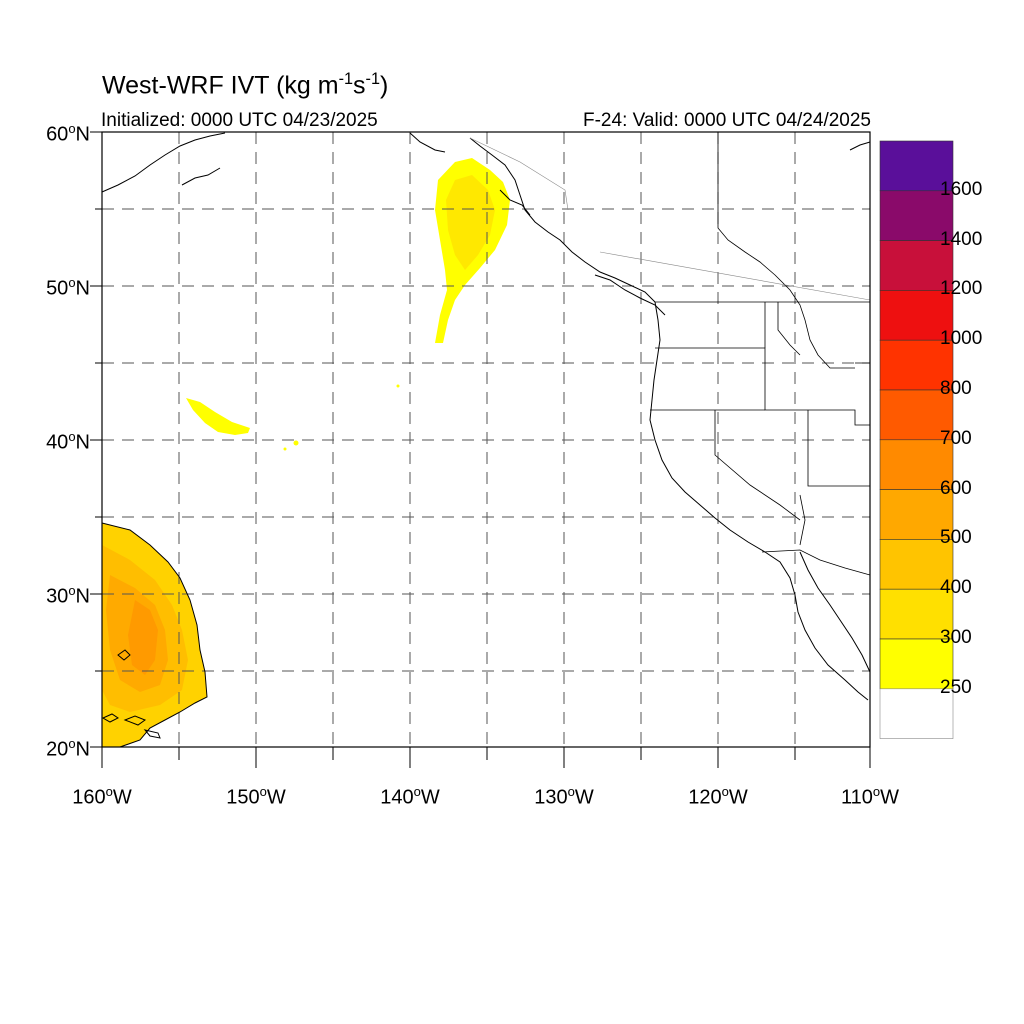  What do you see at coordinates (564, 796) in the screenshot?
I see `lon-label-130: 130oW` at bounding box center [564, 796].